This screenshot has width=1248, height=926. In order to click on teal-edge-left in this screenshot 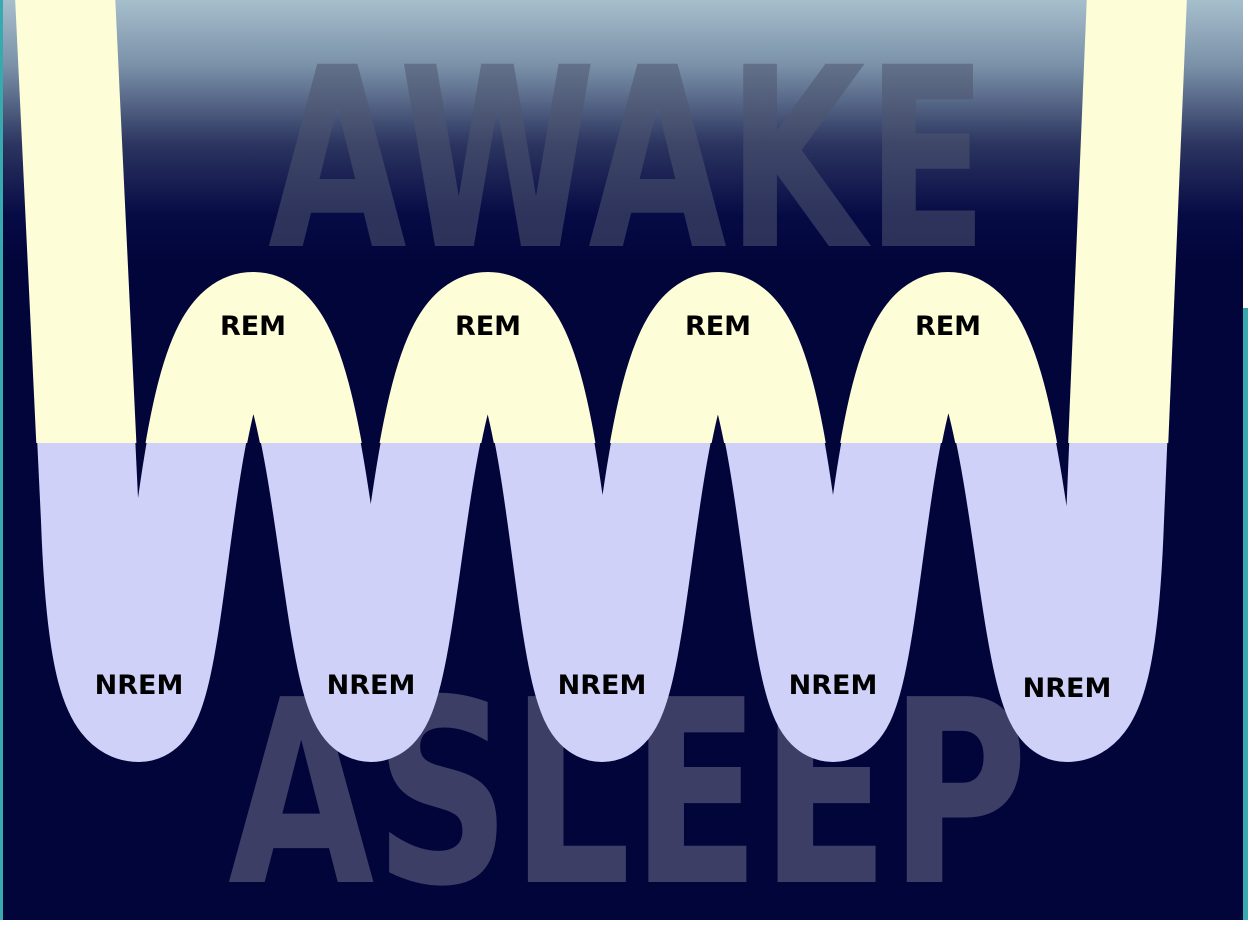, I will do `click(1, 460)`.